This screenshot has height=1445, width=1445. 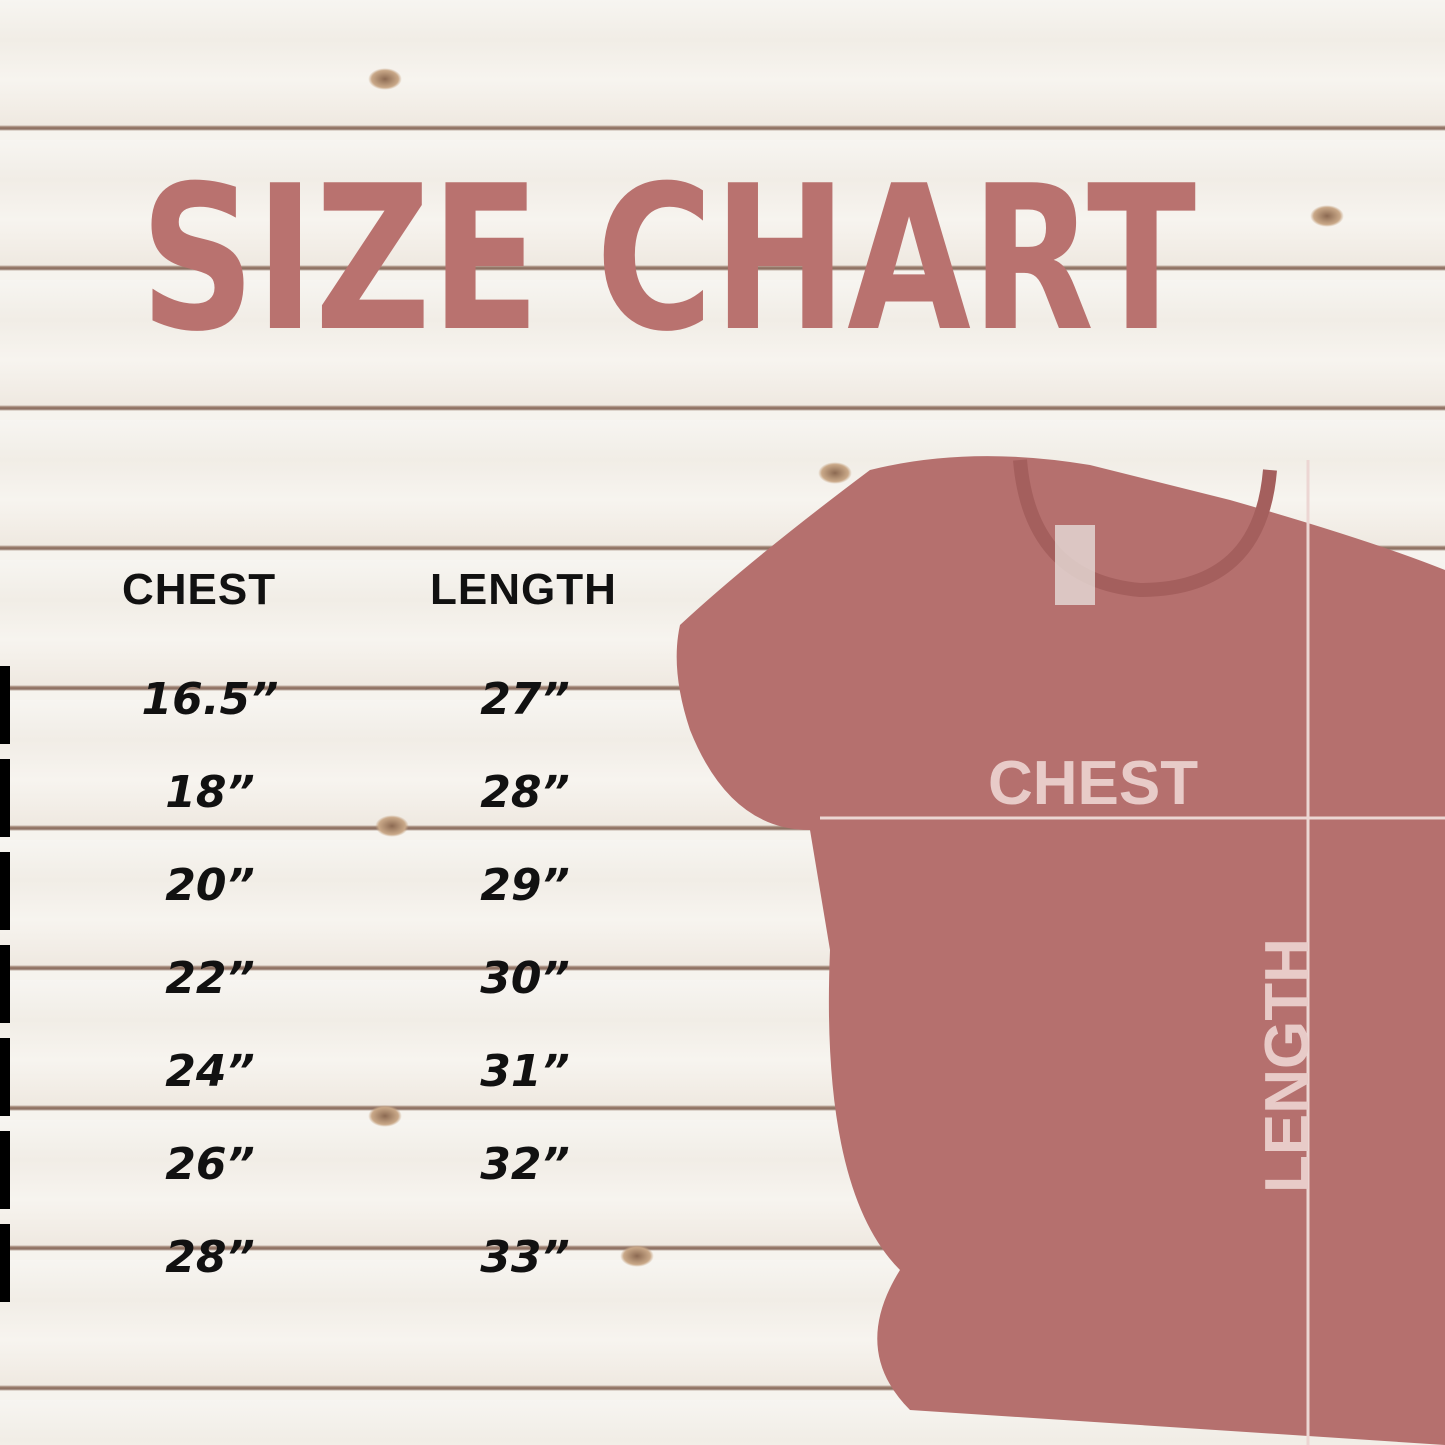 I want to click on length-value: 32”, so click(x=525, y=1164).